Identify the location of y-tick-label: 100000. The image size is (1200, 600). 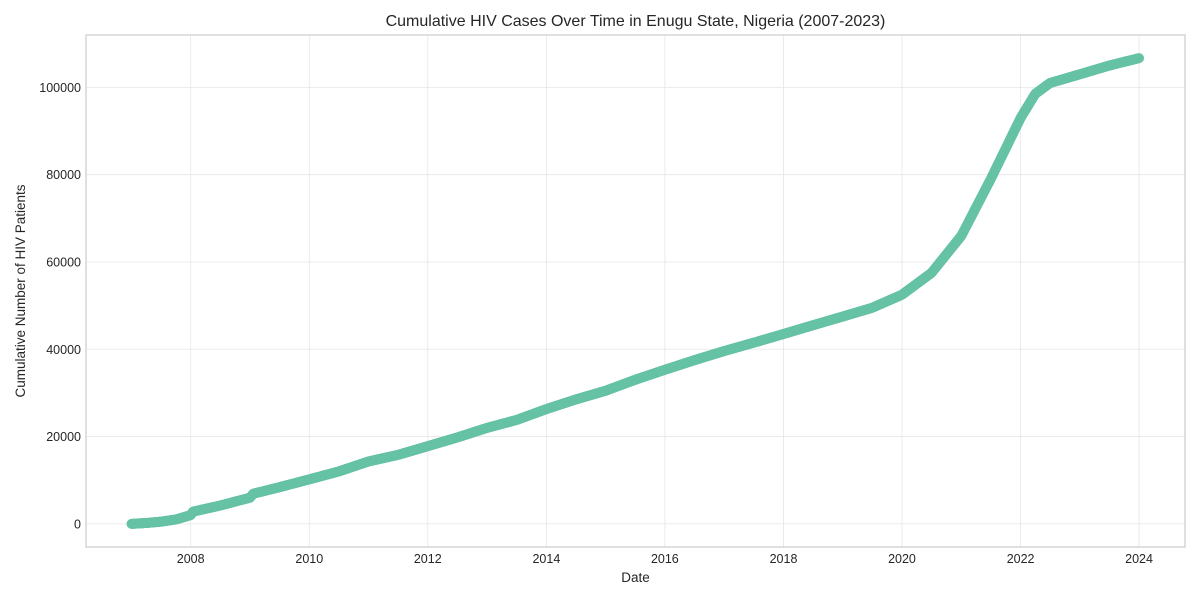
(60, 88).